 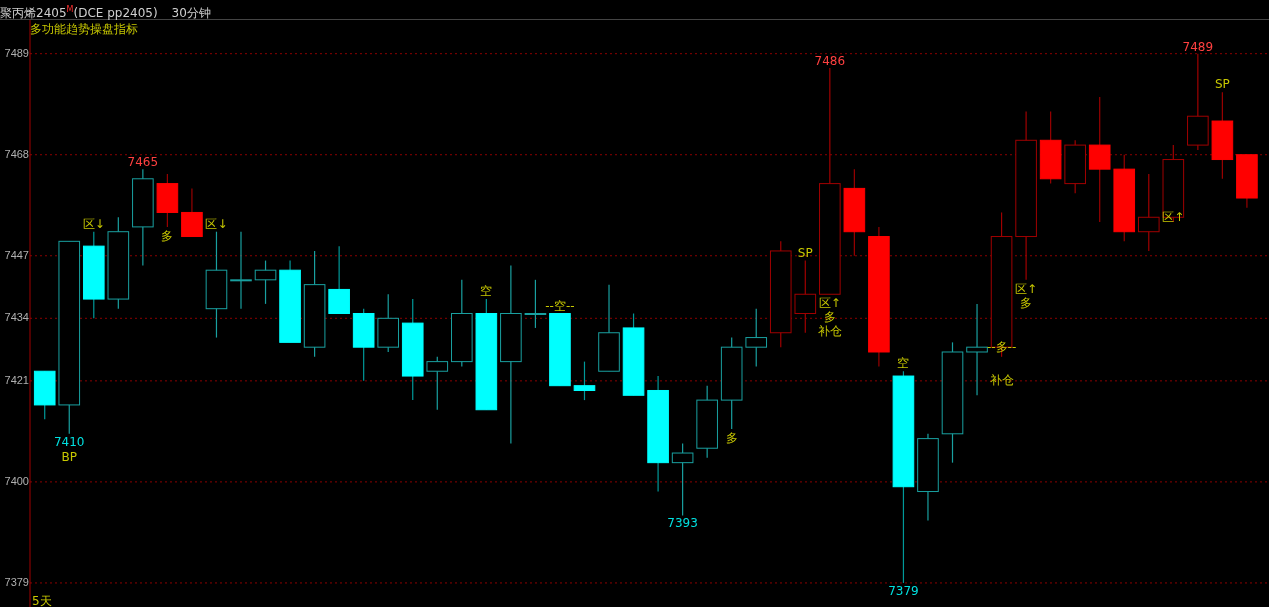 What do you see at coordinates (16, 254) in the screenshot?
I see `y-tick-label: 7447` at bounding box center [16, 254].